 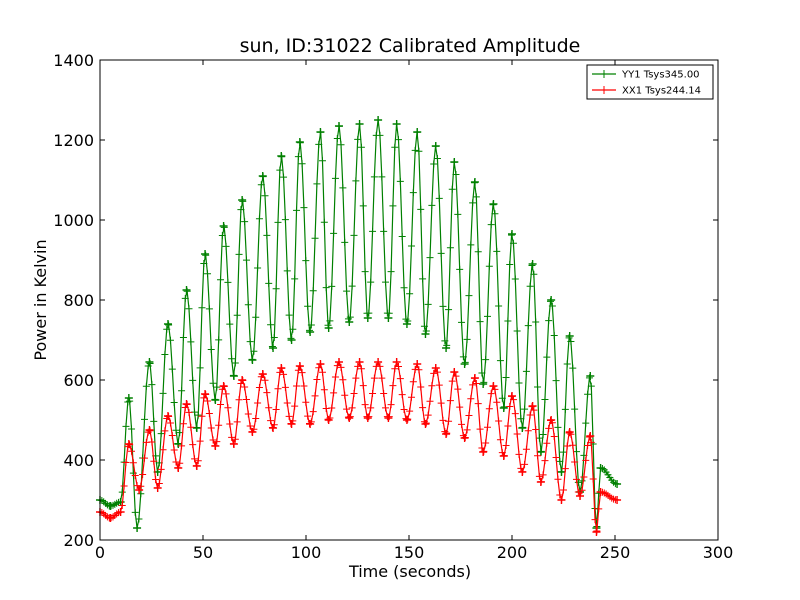 I want to click on chart-title: sun, ID:31022 Calibrated Amplitude, so click(x=410, y=46).